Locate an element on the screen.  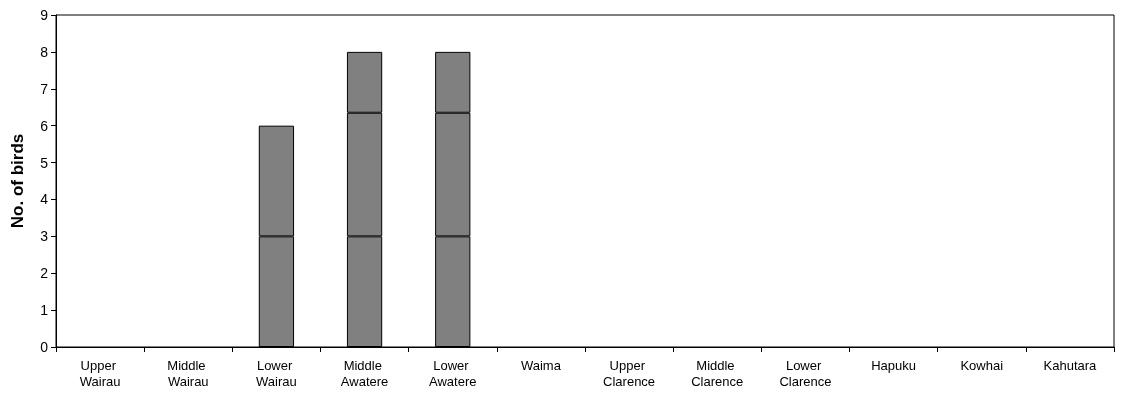
y-tick-label: 9 is located at coordinates (44, 15).